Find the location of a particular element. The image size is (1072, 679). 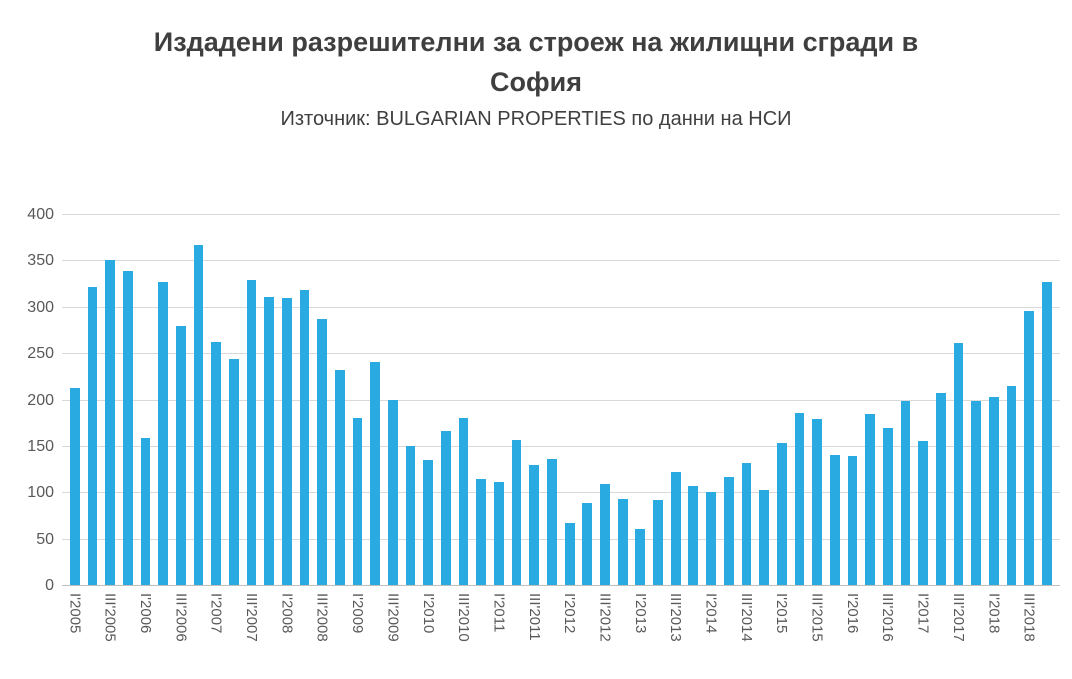

y-tick-label: 300 is located at coordinates (40, 307).